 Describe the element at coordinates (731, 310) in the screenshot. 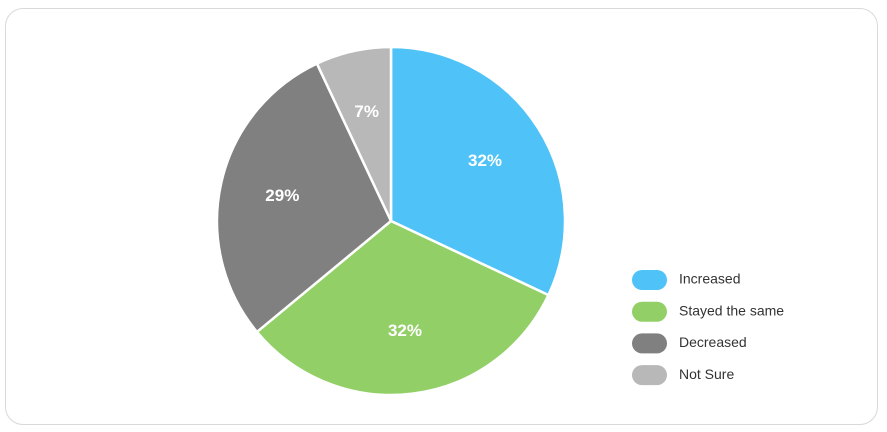

I see `legend-label: Stayed the same` at that location.